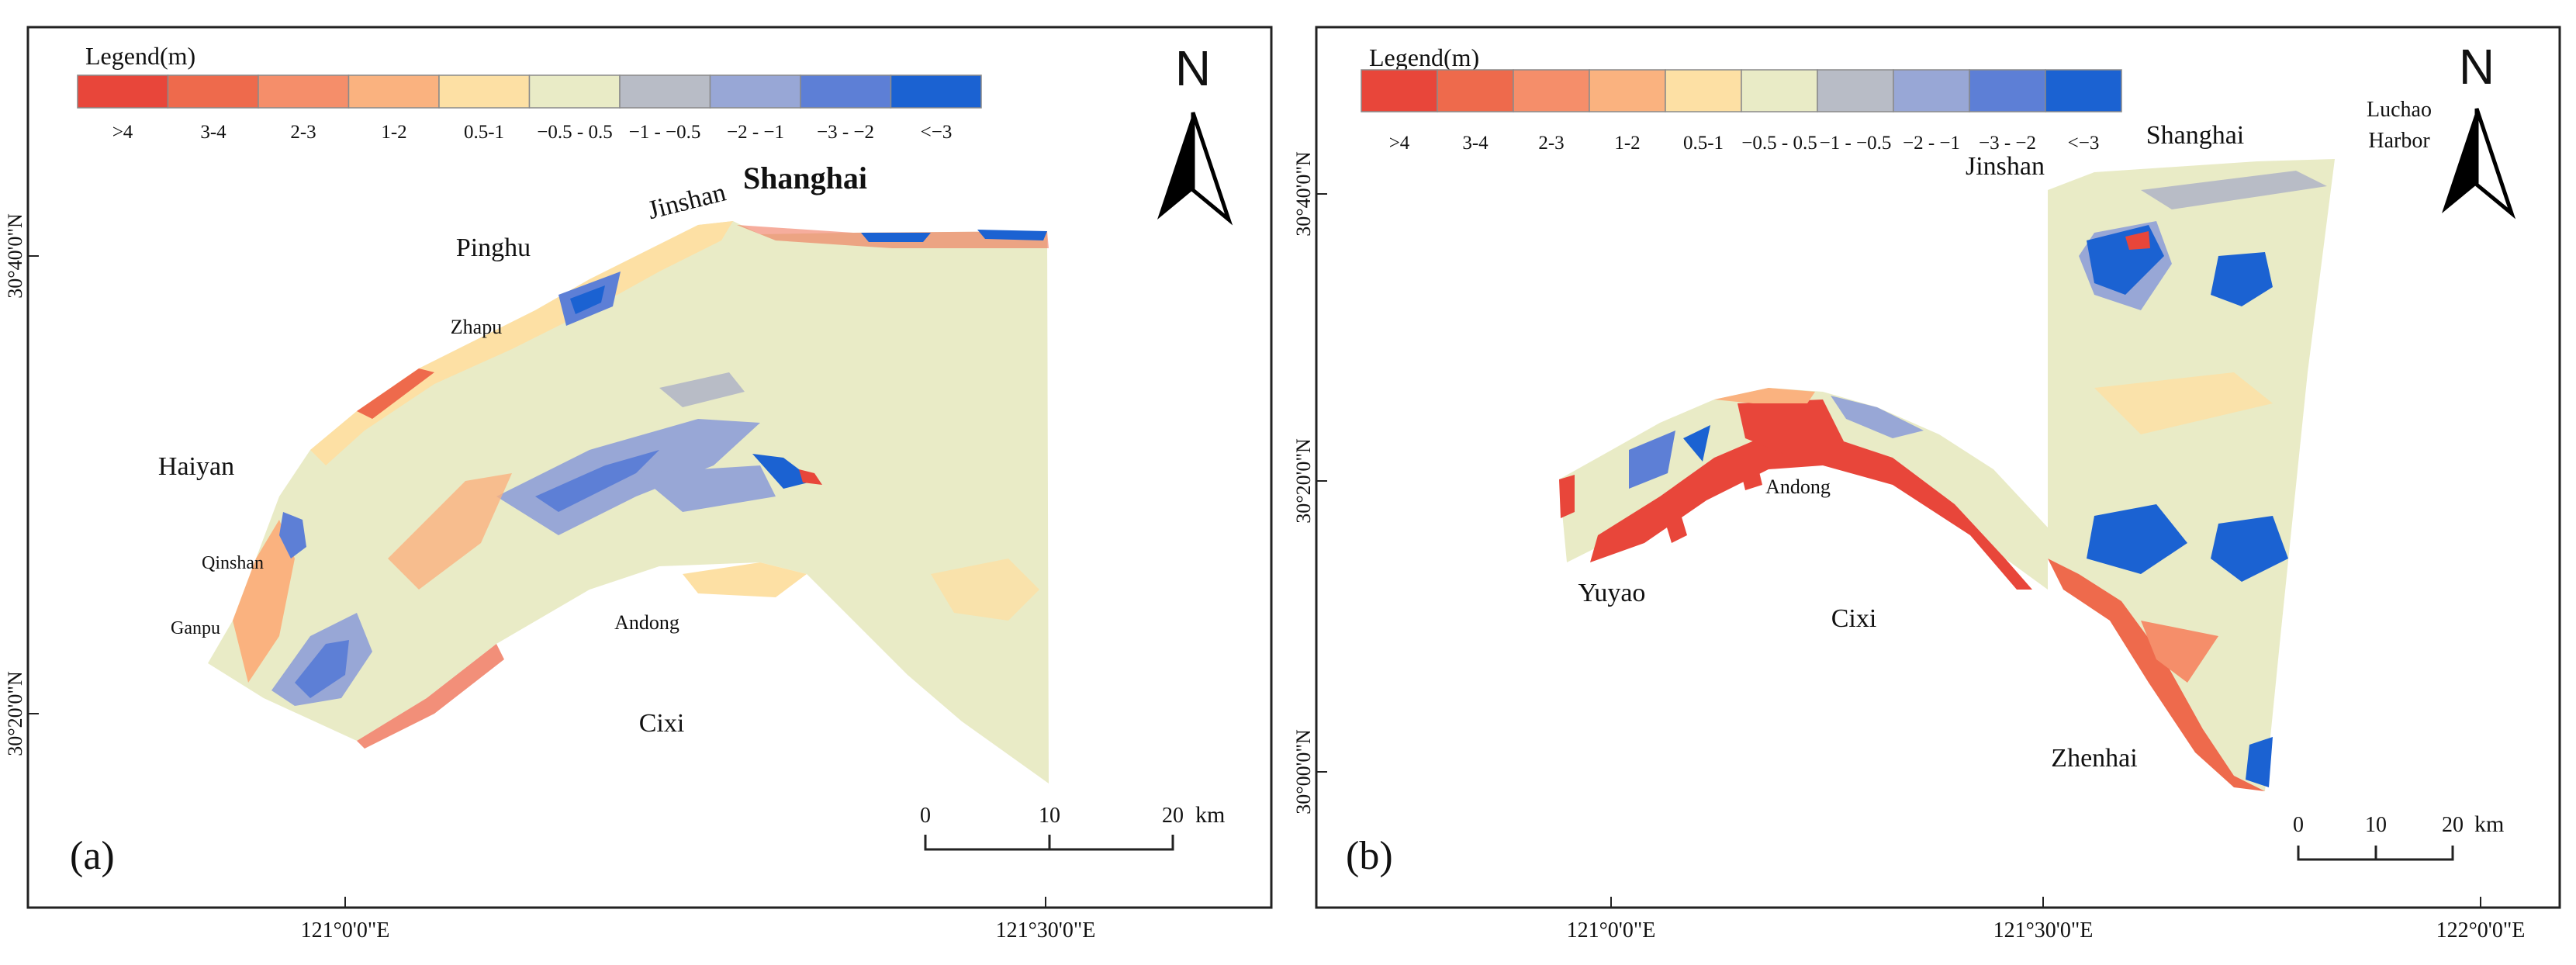  What do you see at coordinates (1792, 426) in the screenshot?
I see `map-b-andong-deposit` at bounding box center [1792, 426].